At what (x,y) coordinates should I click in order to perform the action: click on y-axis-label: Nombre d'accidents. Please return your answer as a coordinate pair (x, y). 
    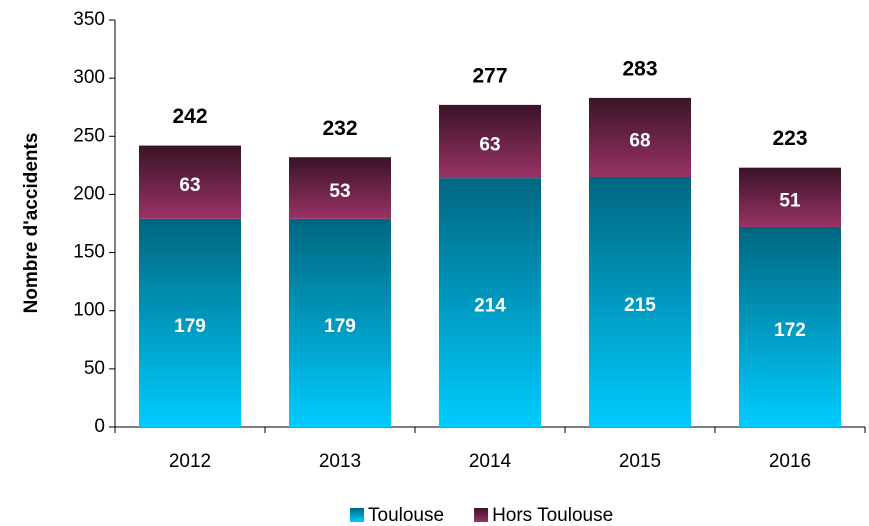
    Looking at the image, I should click on (31, 223).